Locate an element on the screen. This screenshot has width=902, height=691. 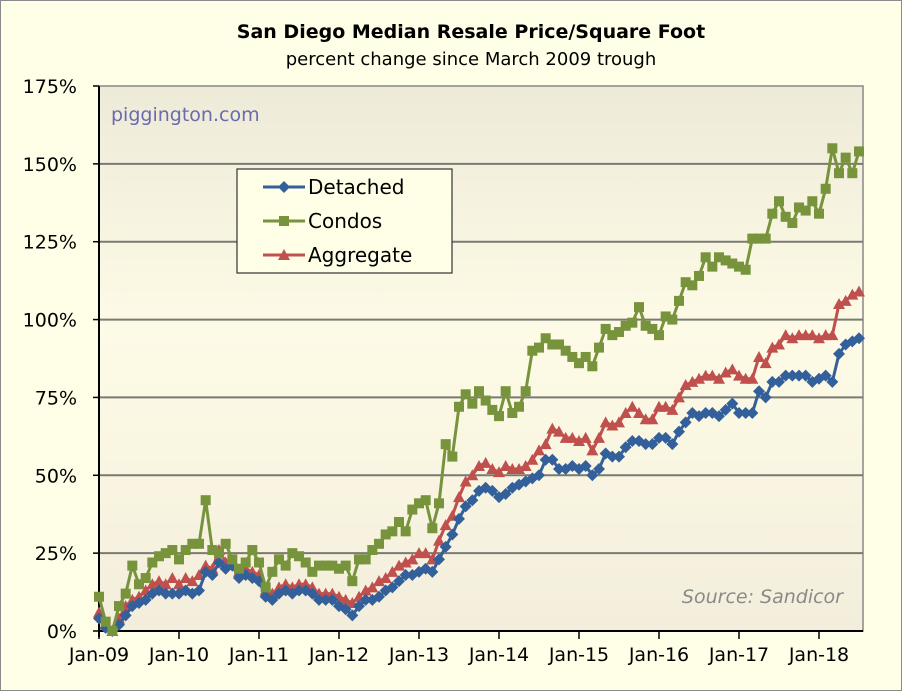
diamond-icon is located at coordinates (284, 187).